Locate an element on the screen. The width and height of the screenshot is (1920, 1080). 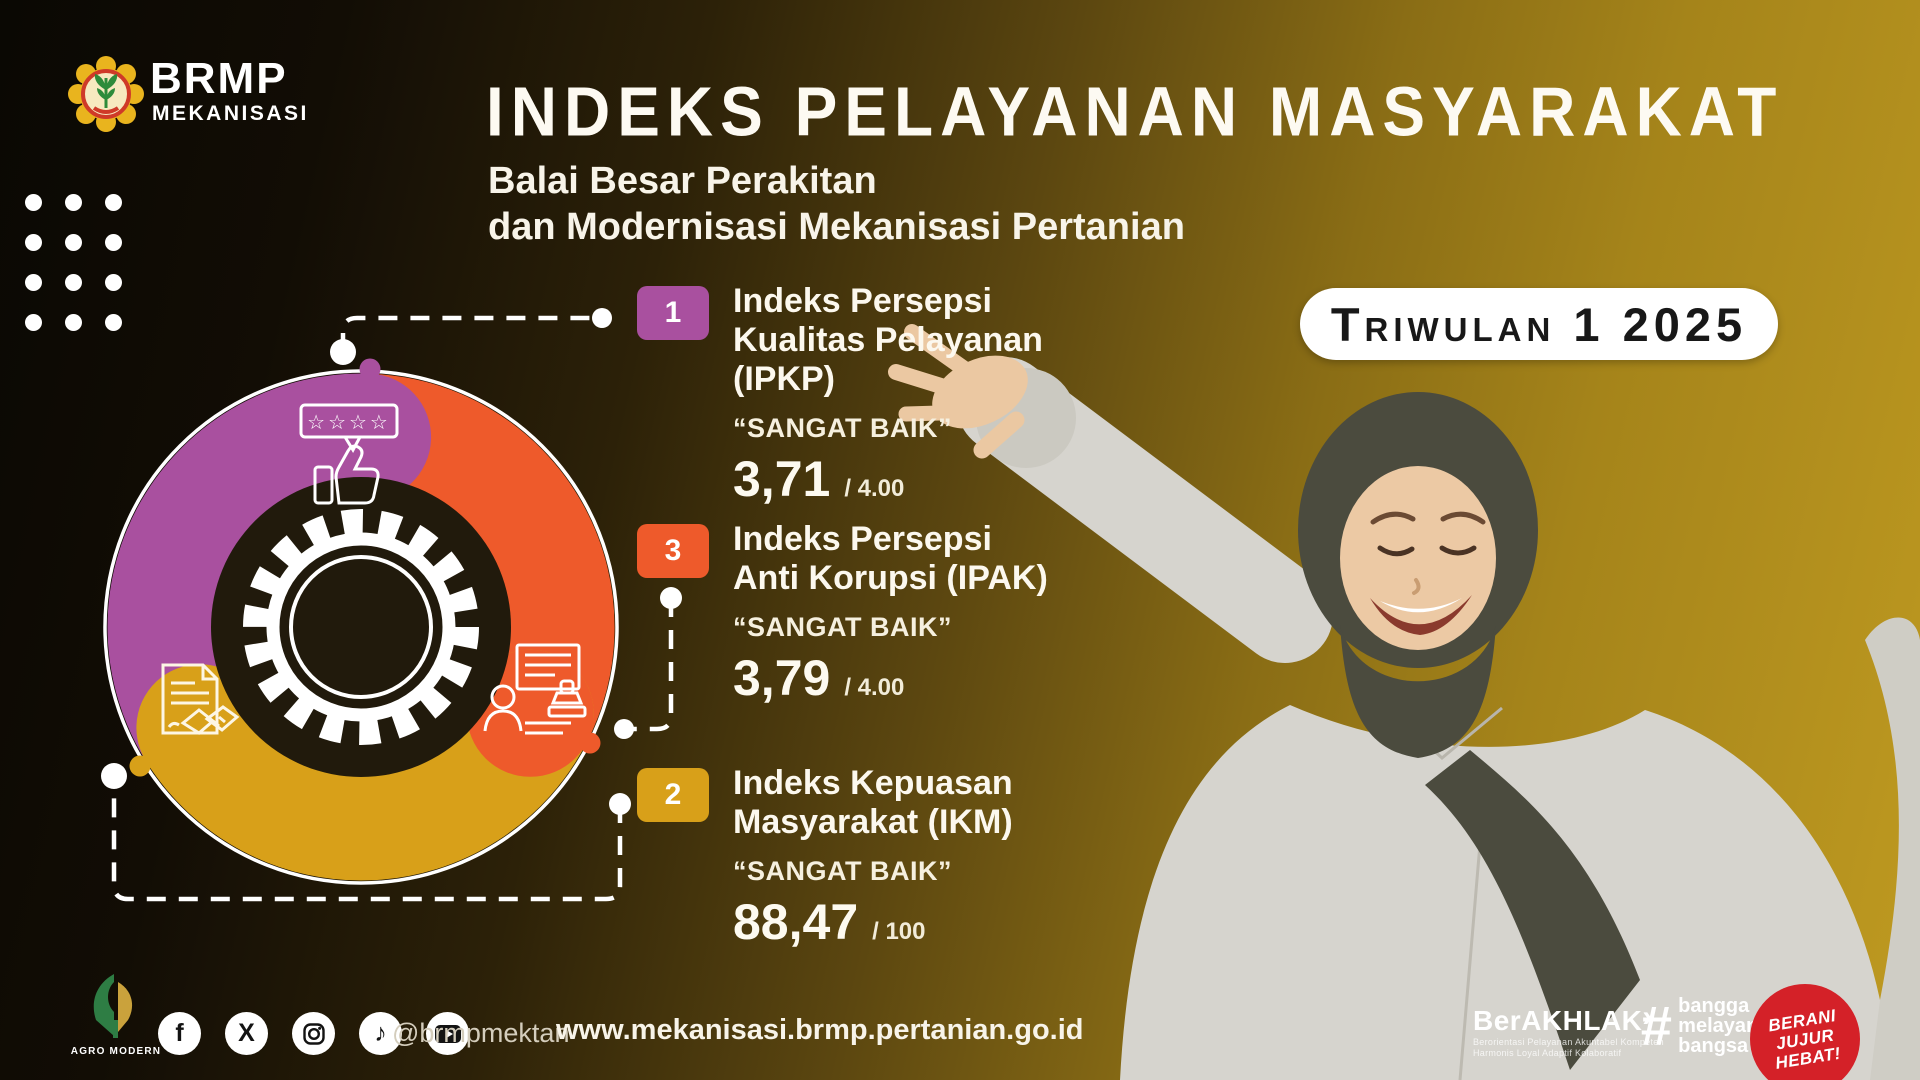
indicator-title-line1: Indeks Kepuasan is located at coordinates (873, 783).